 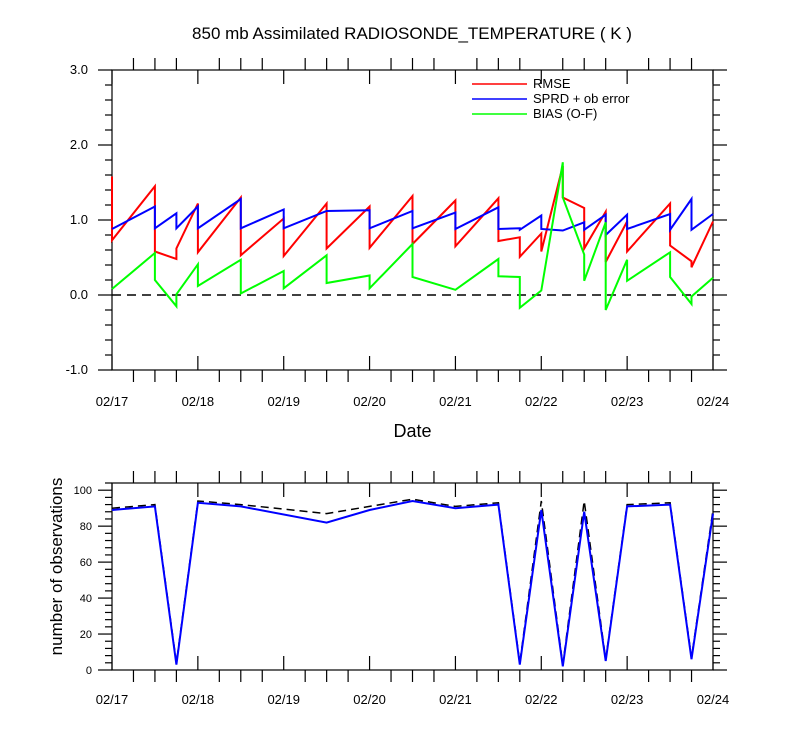 I want to click on y-tick-label: 0.0, so click(x=79, y=294).